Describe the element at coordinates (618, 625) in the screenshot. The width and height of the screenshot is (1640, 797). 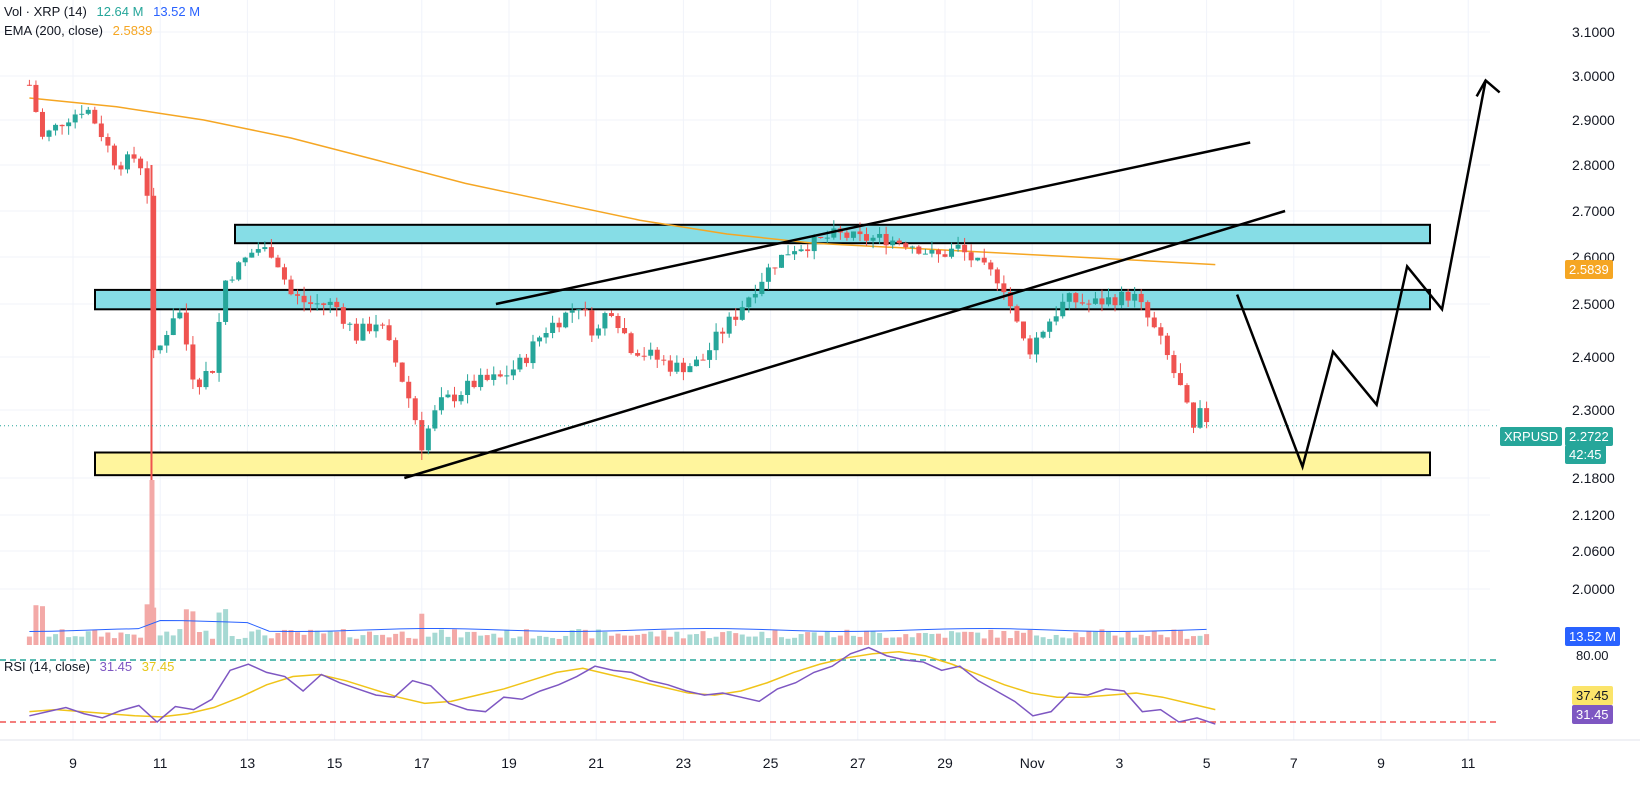
I see `volume-ma-line` at that location.